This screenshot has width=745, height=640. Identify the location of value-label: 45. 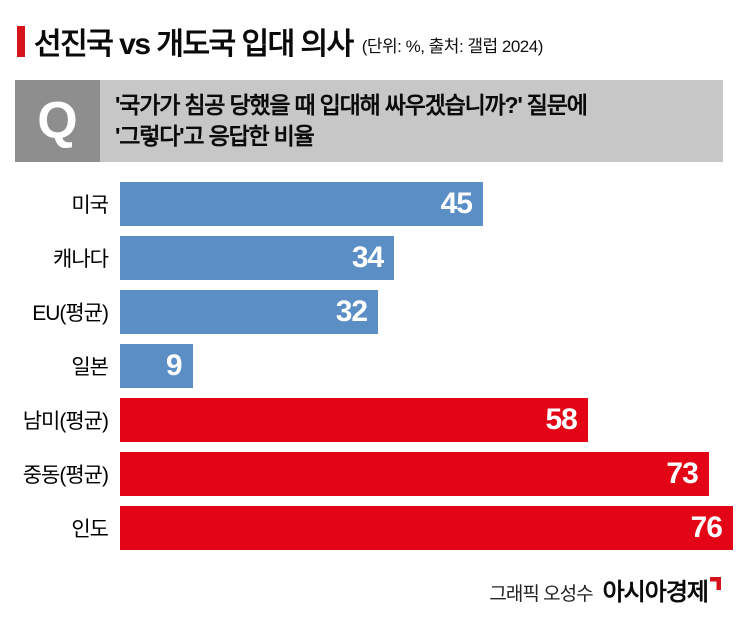
(456, 203).